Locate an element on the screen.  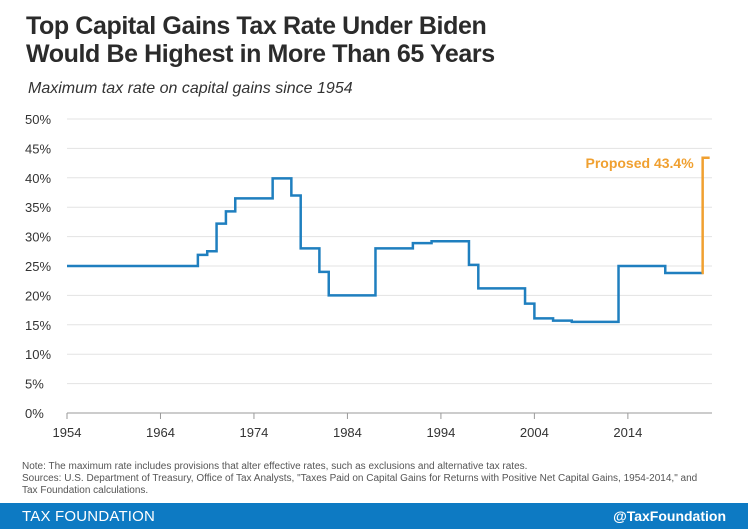
proposed-label: Proposed 43.4% is located at coordinates (639, 163).